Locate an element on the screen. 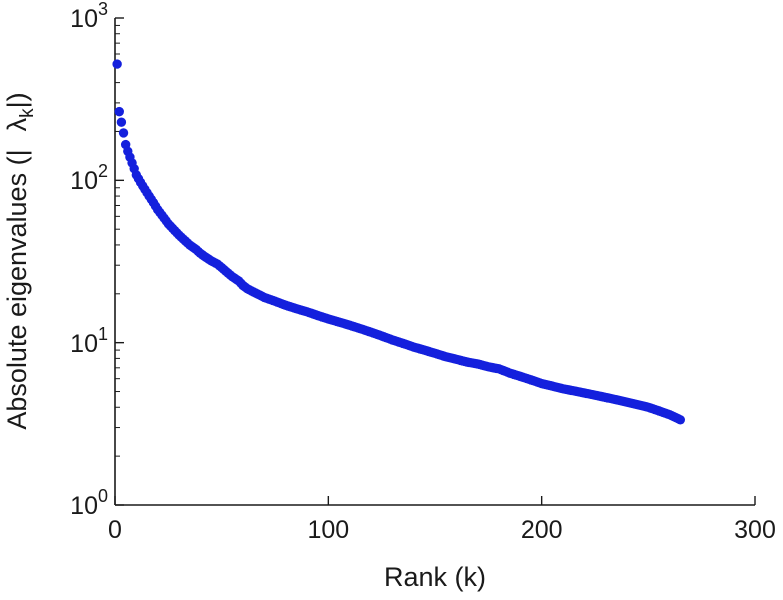 This screenshot has width=783, height=600. y-tick-label-1e1: 10¹ is located at coordinates (89, 341).